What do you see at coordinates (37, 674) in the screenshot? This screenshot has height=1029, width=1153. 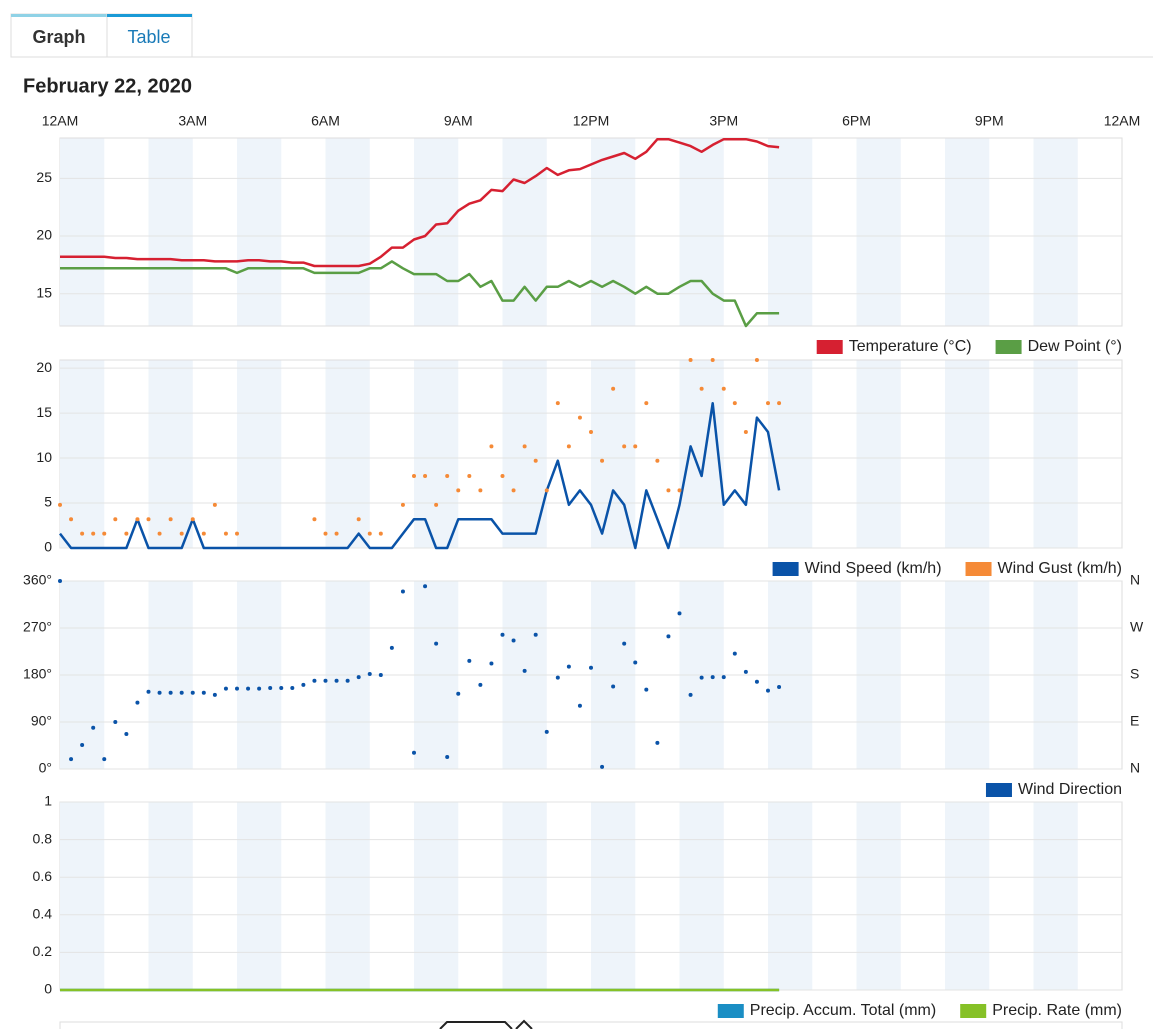 I see `y-tick-label: 180°` at bounding box center [37, 674].